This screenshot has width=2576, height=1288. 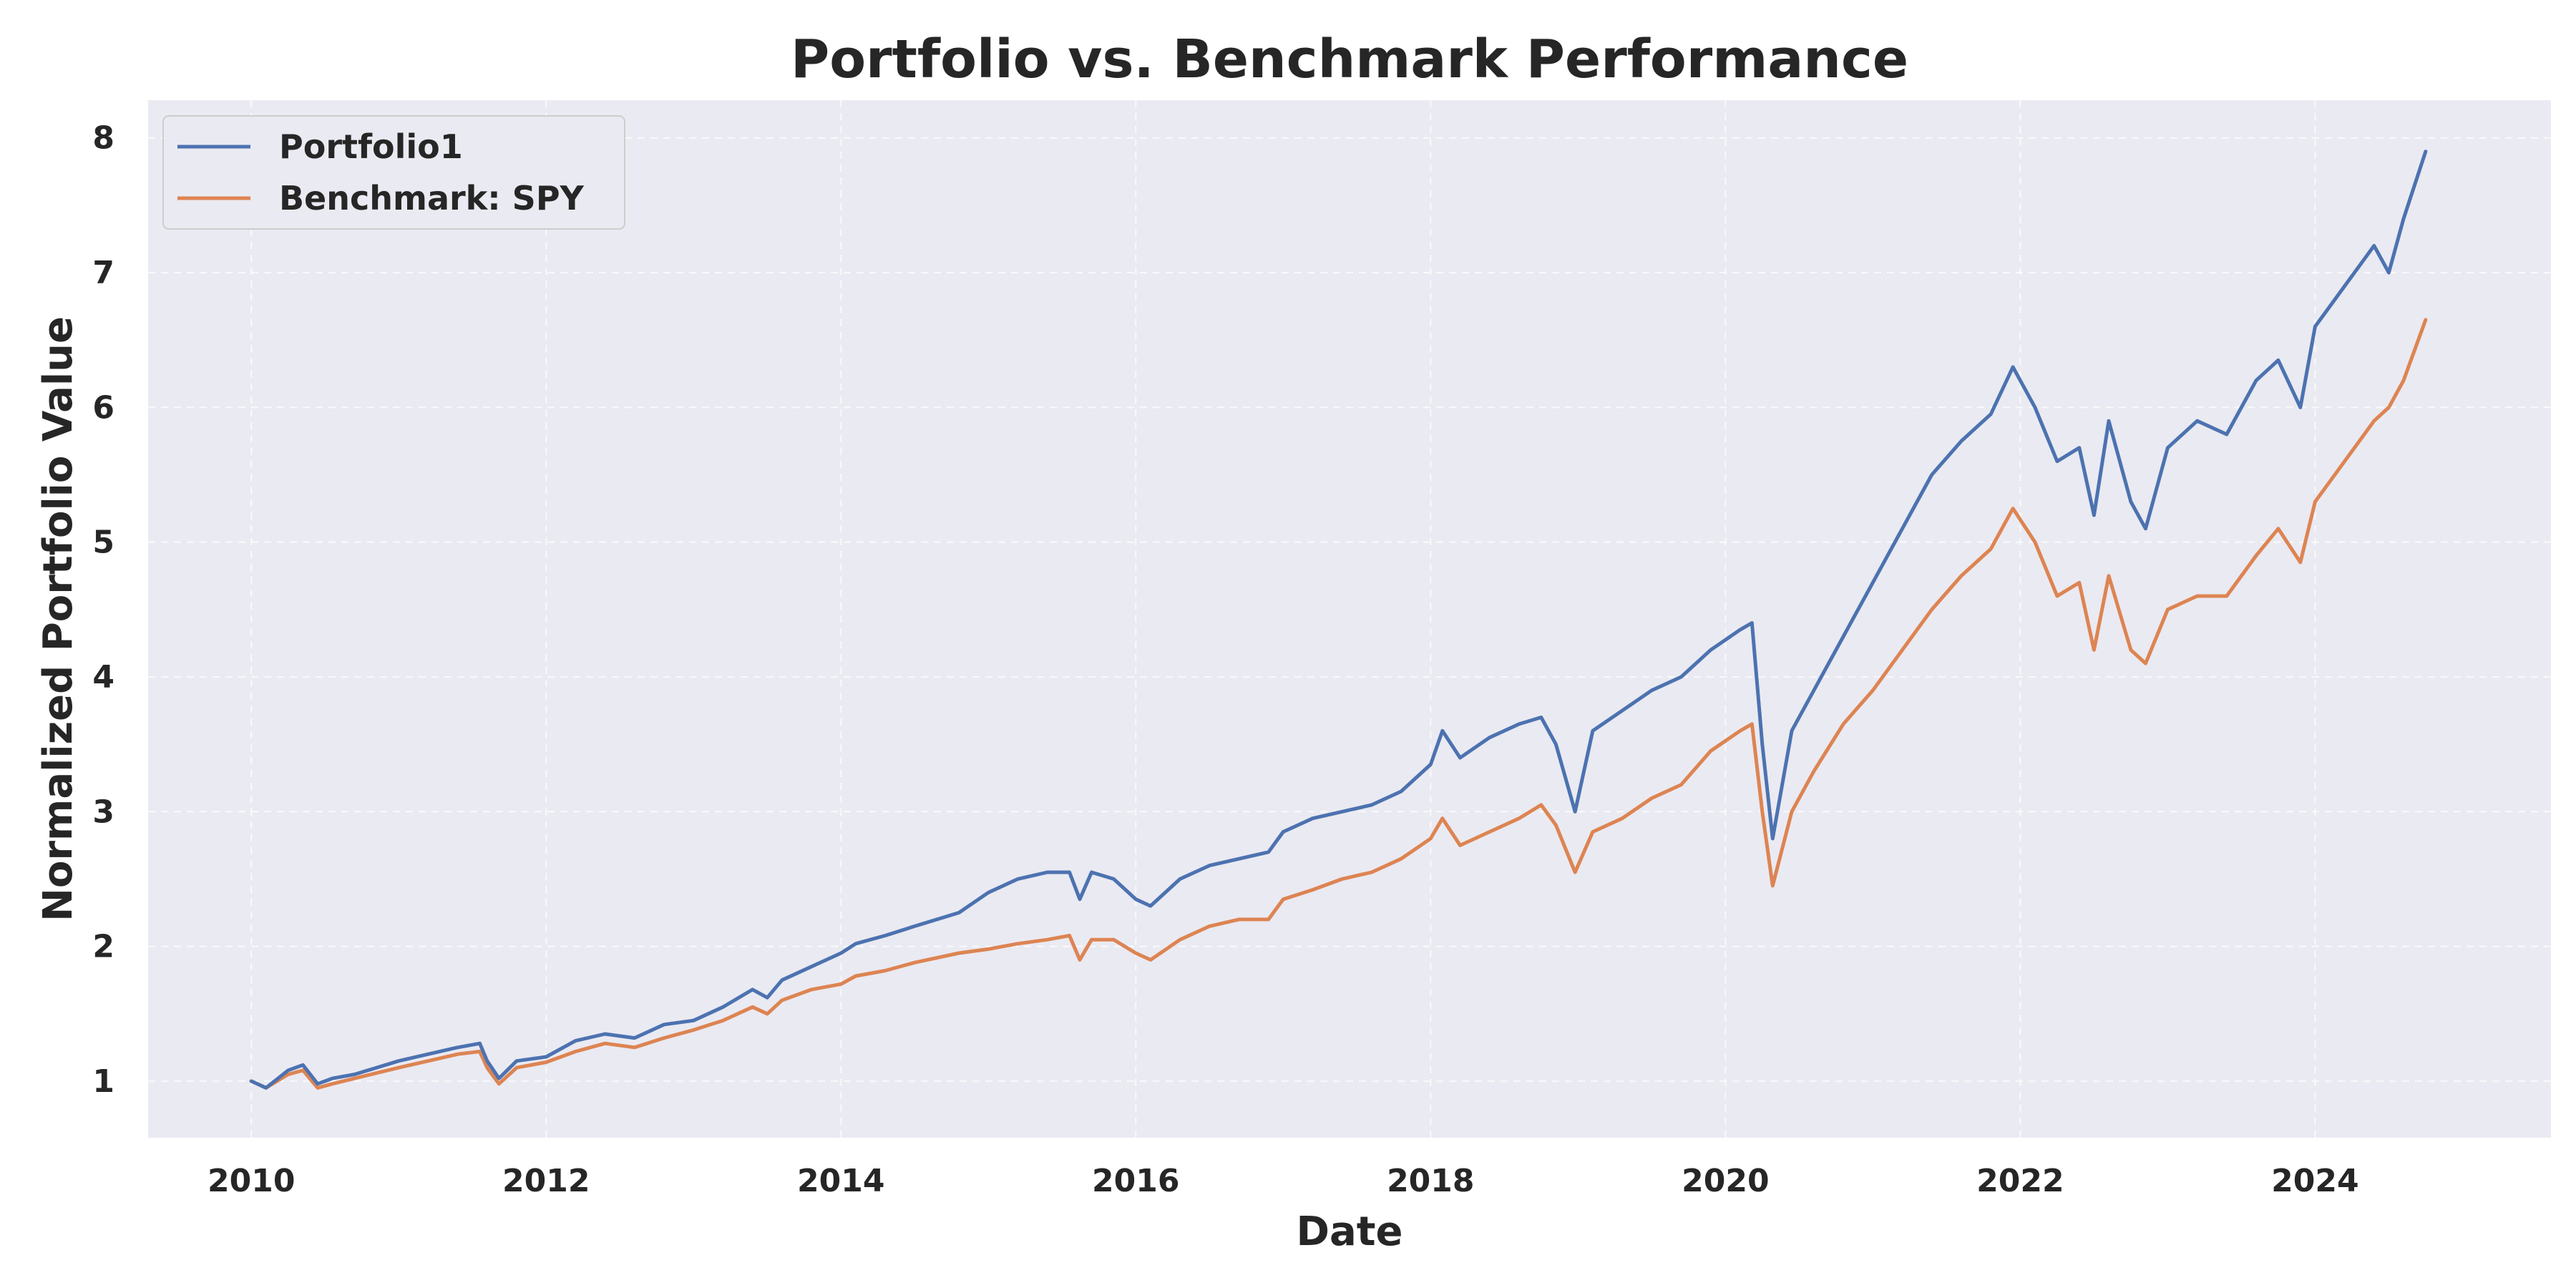 I want to click on y-tick-label: 4, so click(x=103, y=677).